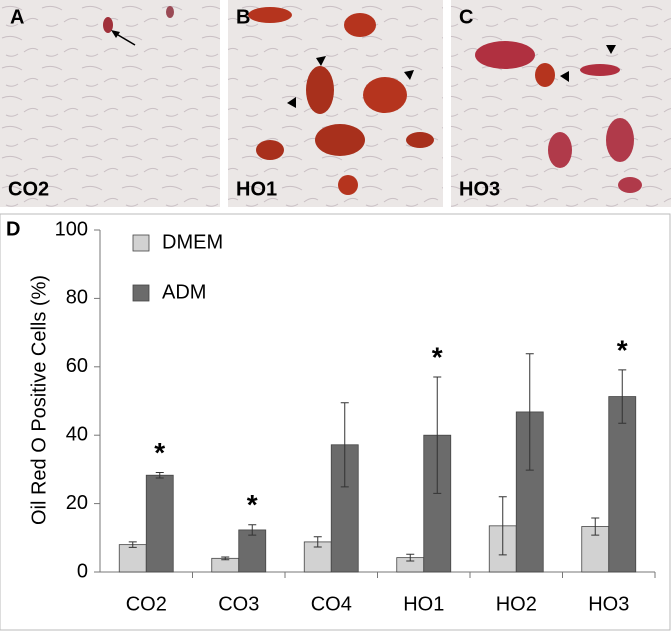 Image resolution: width=671 pixels, height=636 pixels. I want to click on panel-caption: HO1, so click(256, 189).